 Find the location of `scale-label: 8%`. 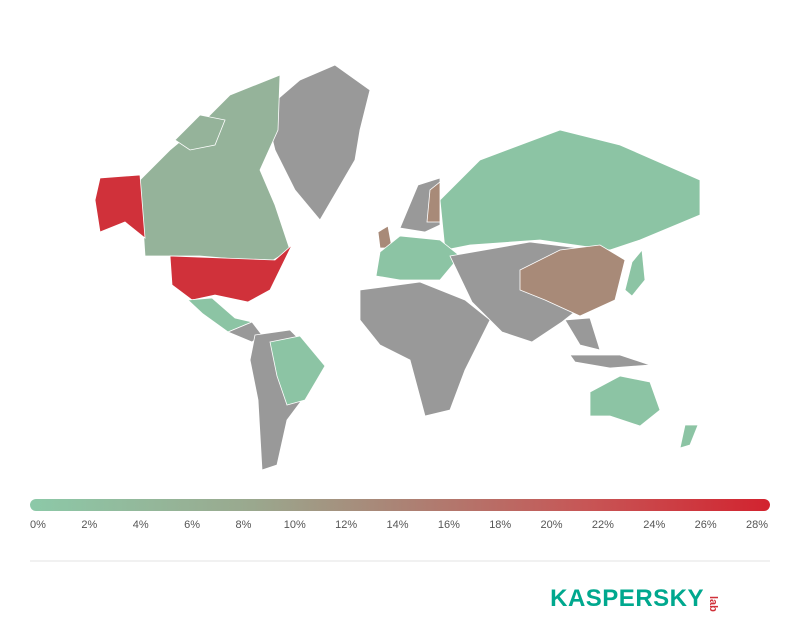

scale-label: 8% is located at coordinates (243, 525).